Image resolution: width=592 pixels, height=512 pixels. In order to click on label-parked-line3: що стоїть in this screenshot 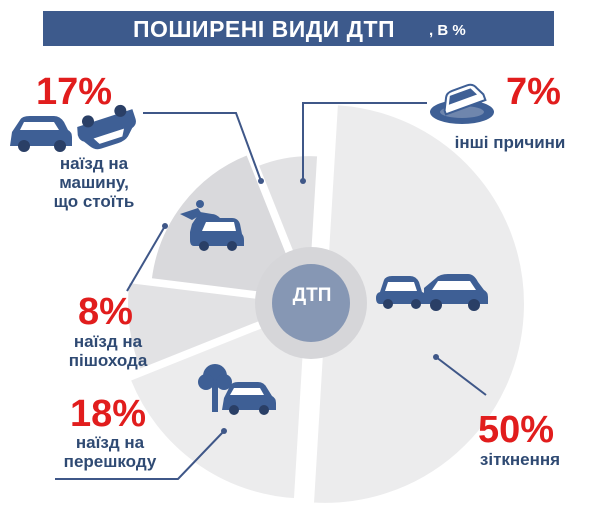, I will do `click(94, 201)`.